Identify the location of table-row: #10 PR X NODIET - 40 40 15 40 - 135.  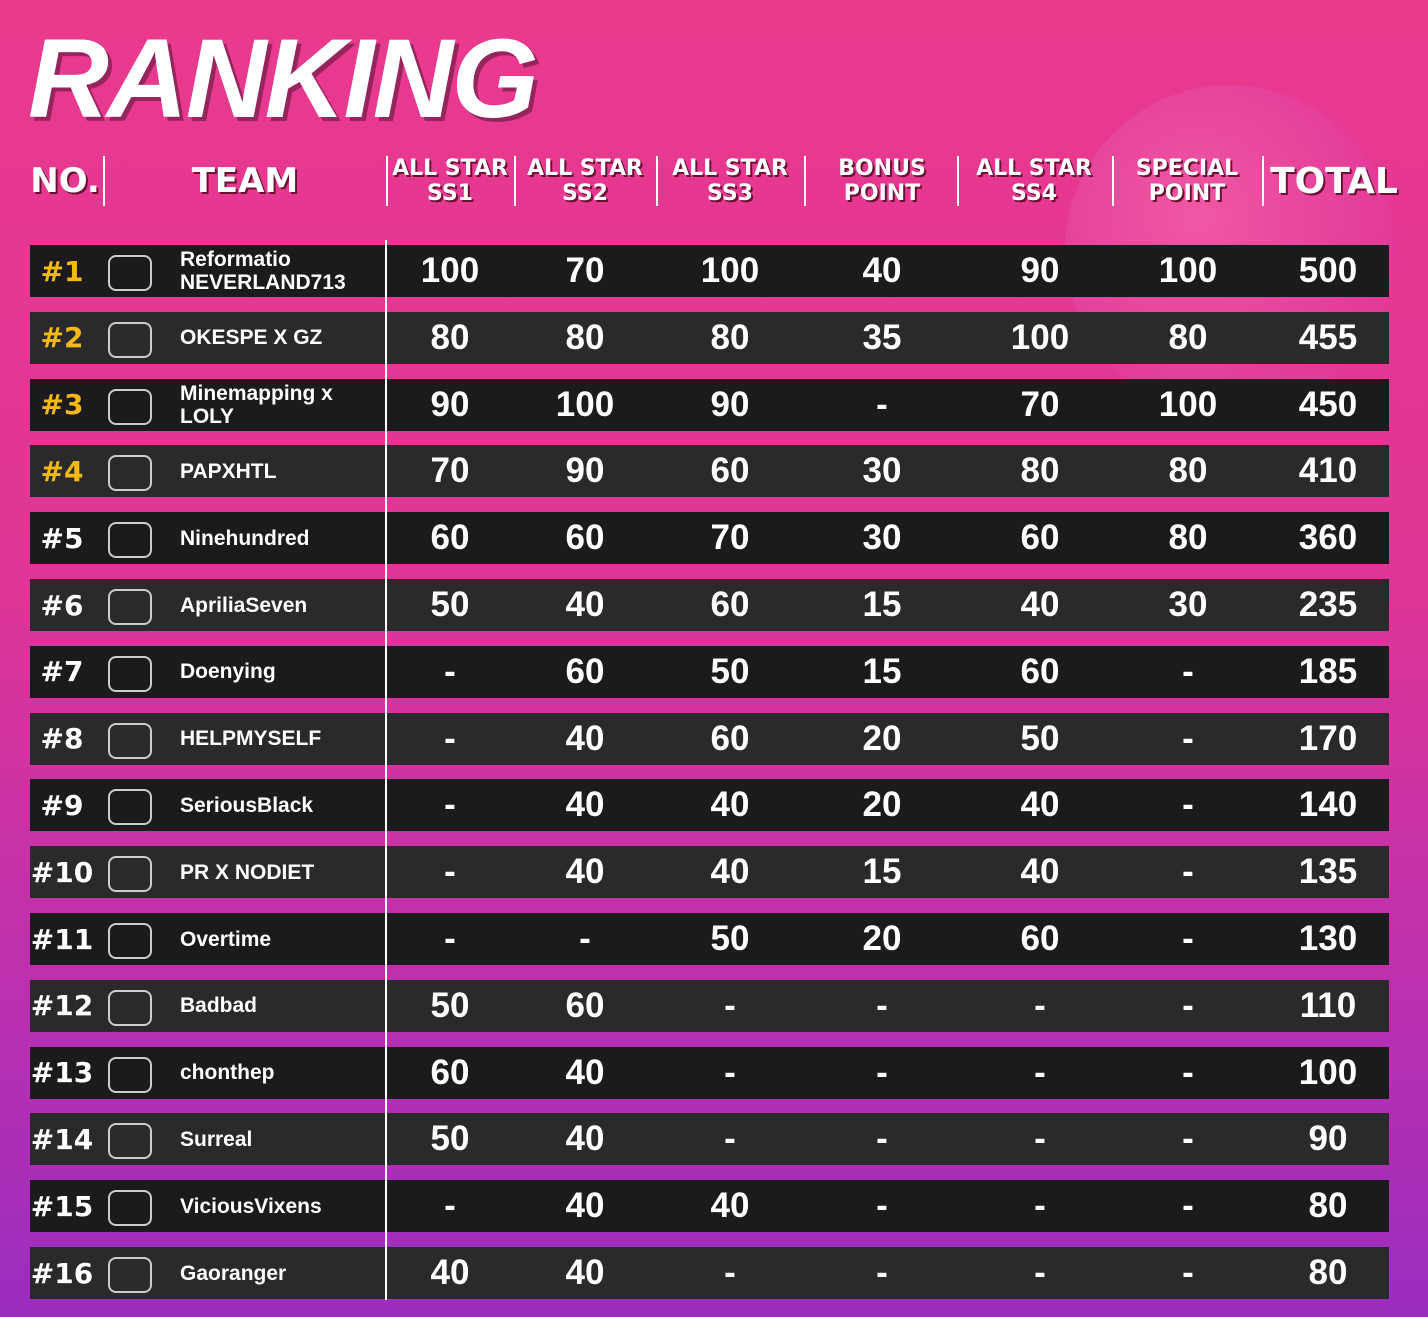
(709, 872).